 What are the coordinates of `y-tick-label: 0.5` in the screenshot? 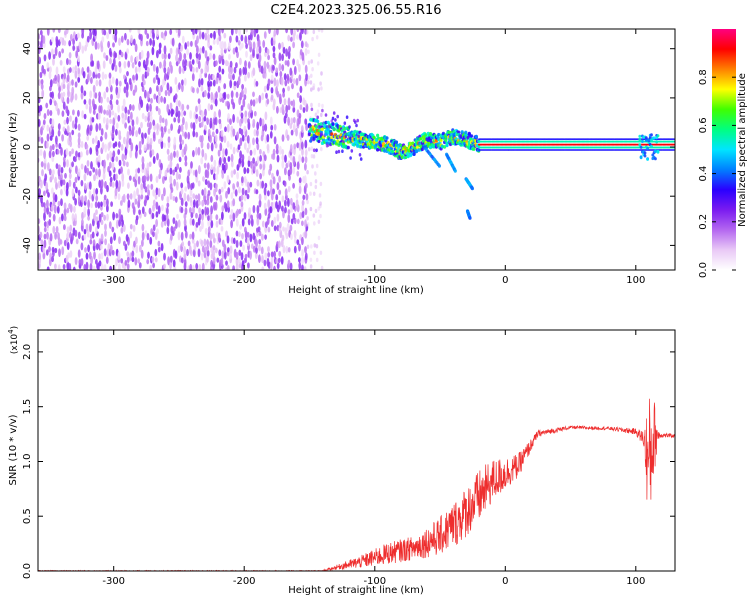 It's located at (27, 516).